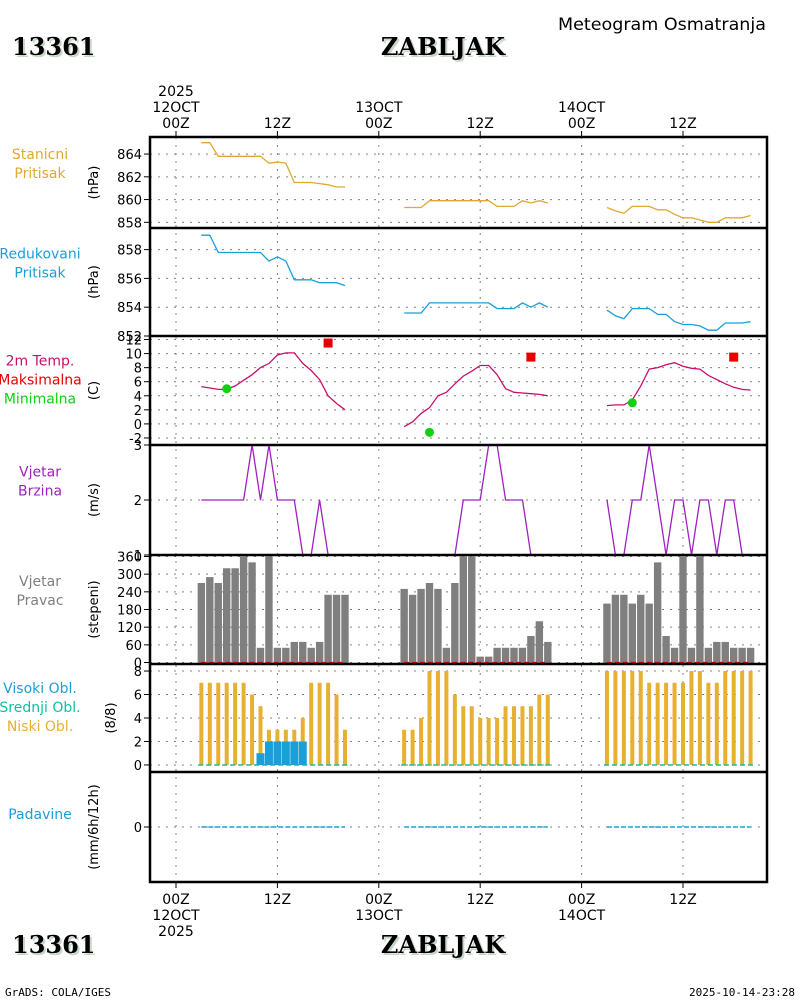  Describe the element at coordinates (129, 611) in the screenshot. I see `value-tick-label: 180` at that location.